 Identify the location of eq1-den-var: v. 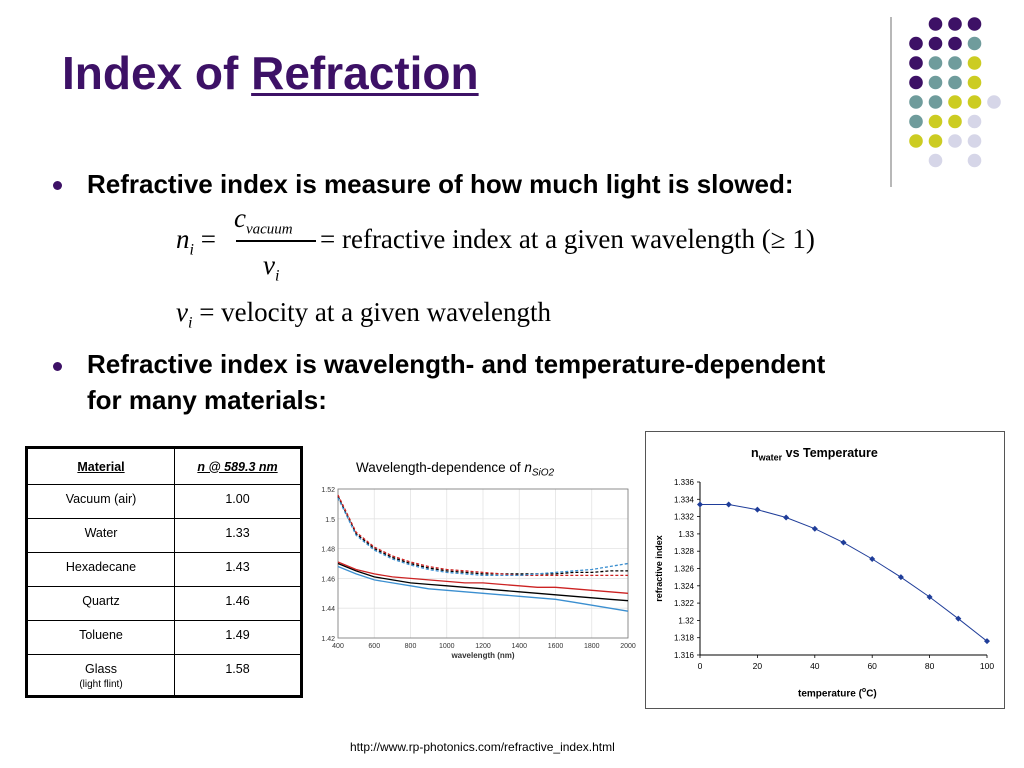
(269, 265).